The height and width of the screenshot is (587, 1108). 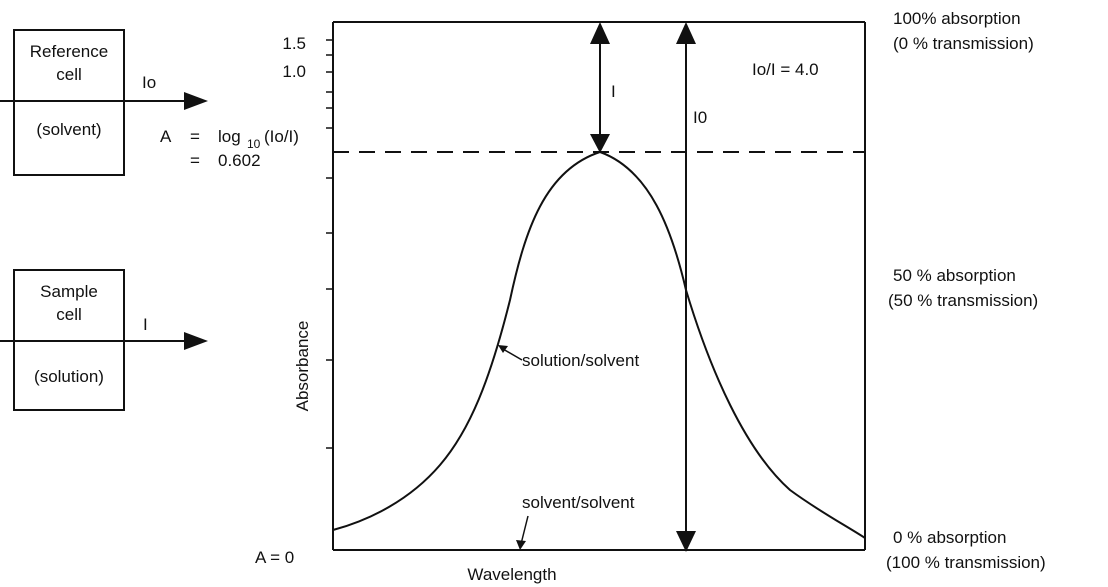 What do you see at coordinates (512, 354) in the screenshot?
I see `curve-label-pointer` at bounding box center [512, 354].